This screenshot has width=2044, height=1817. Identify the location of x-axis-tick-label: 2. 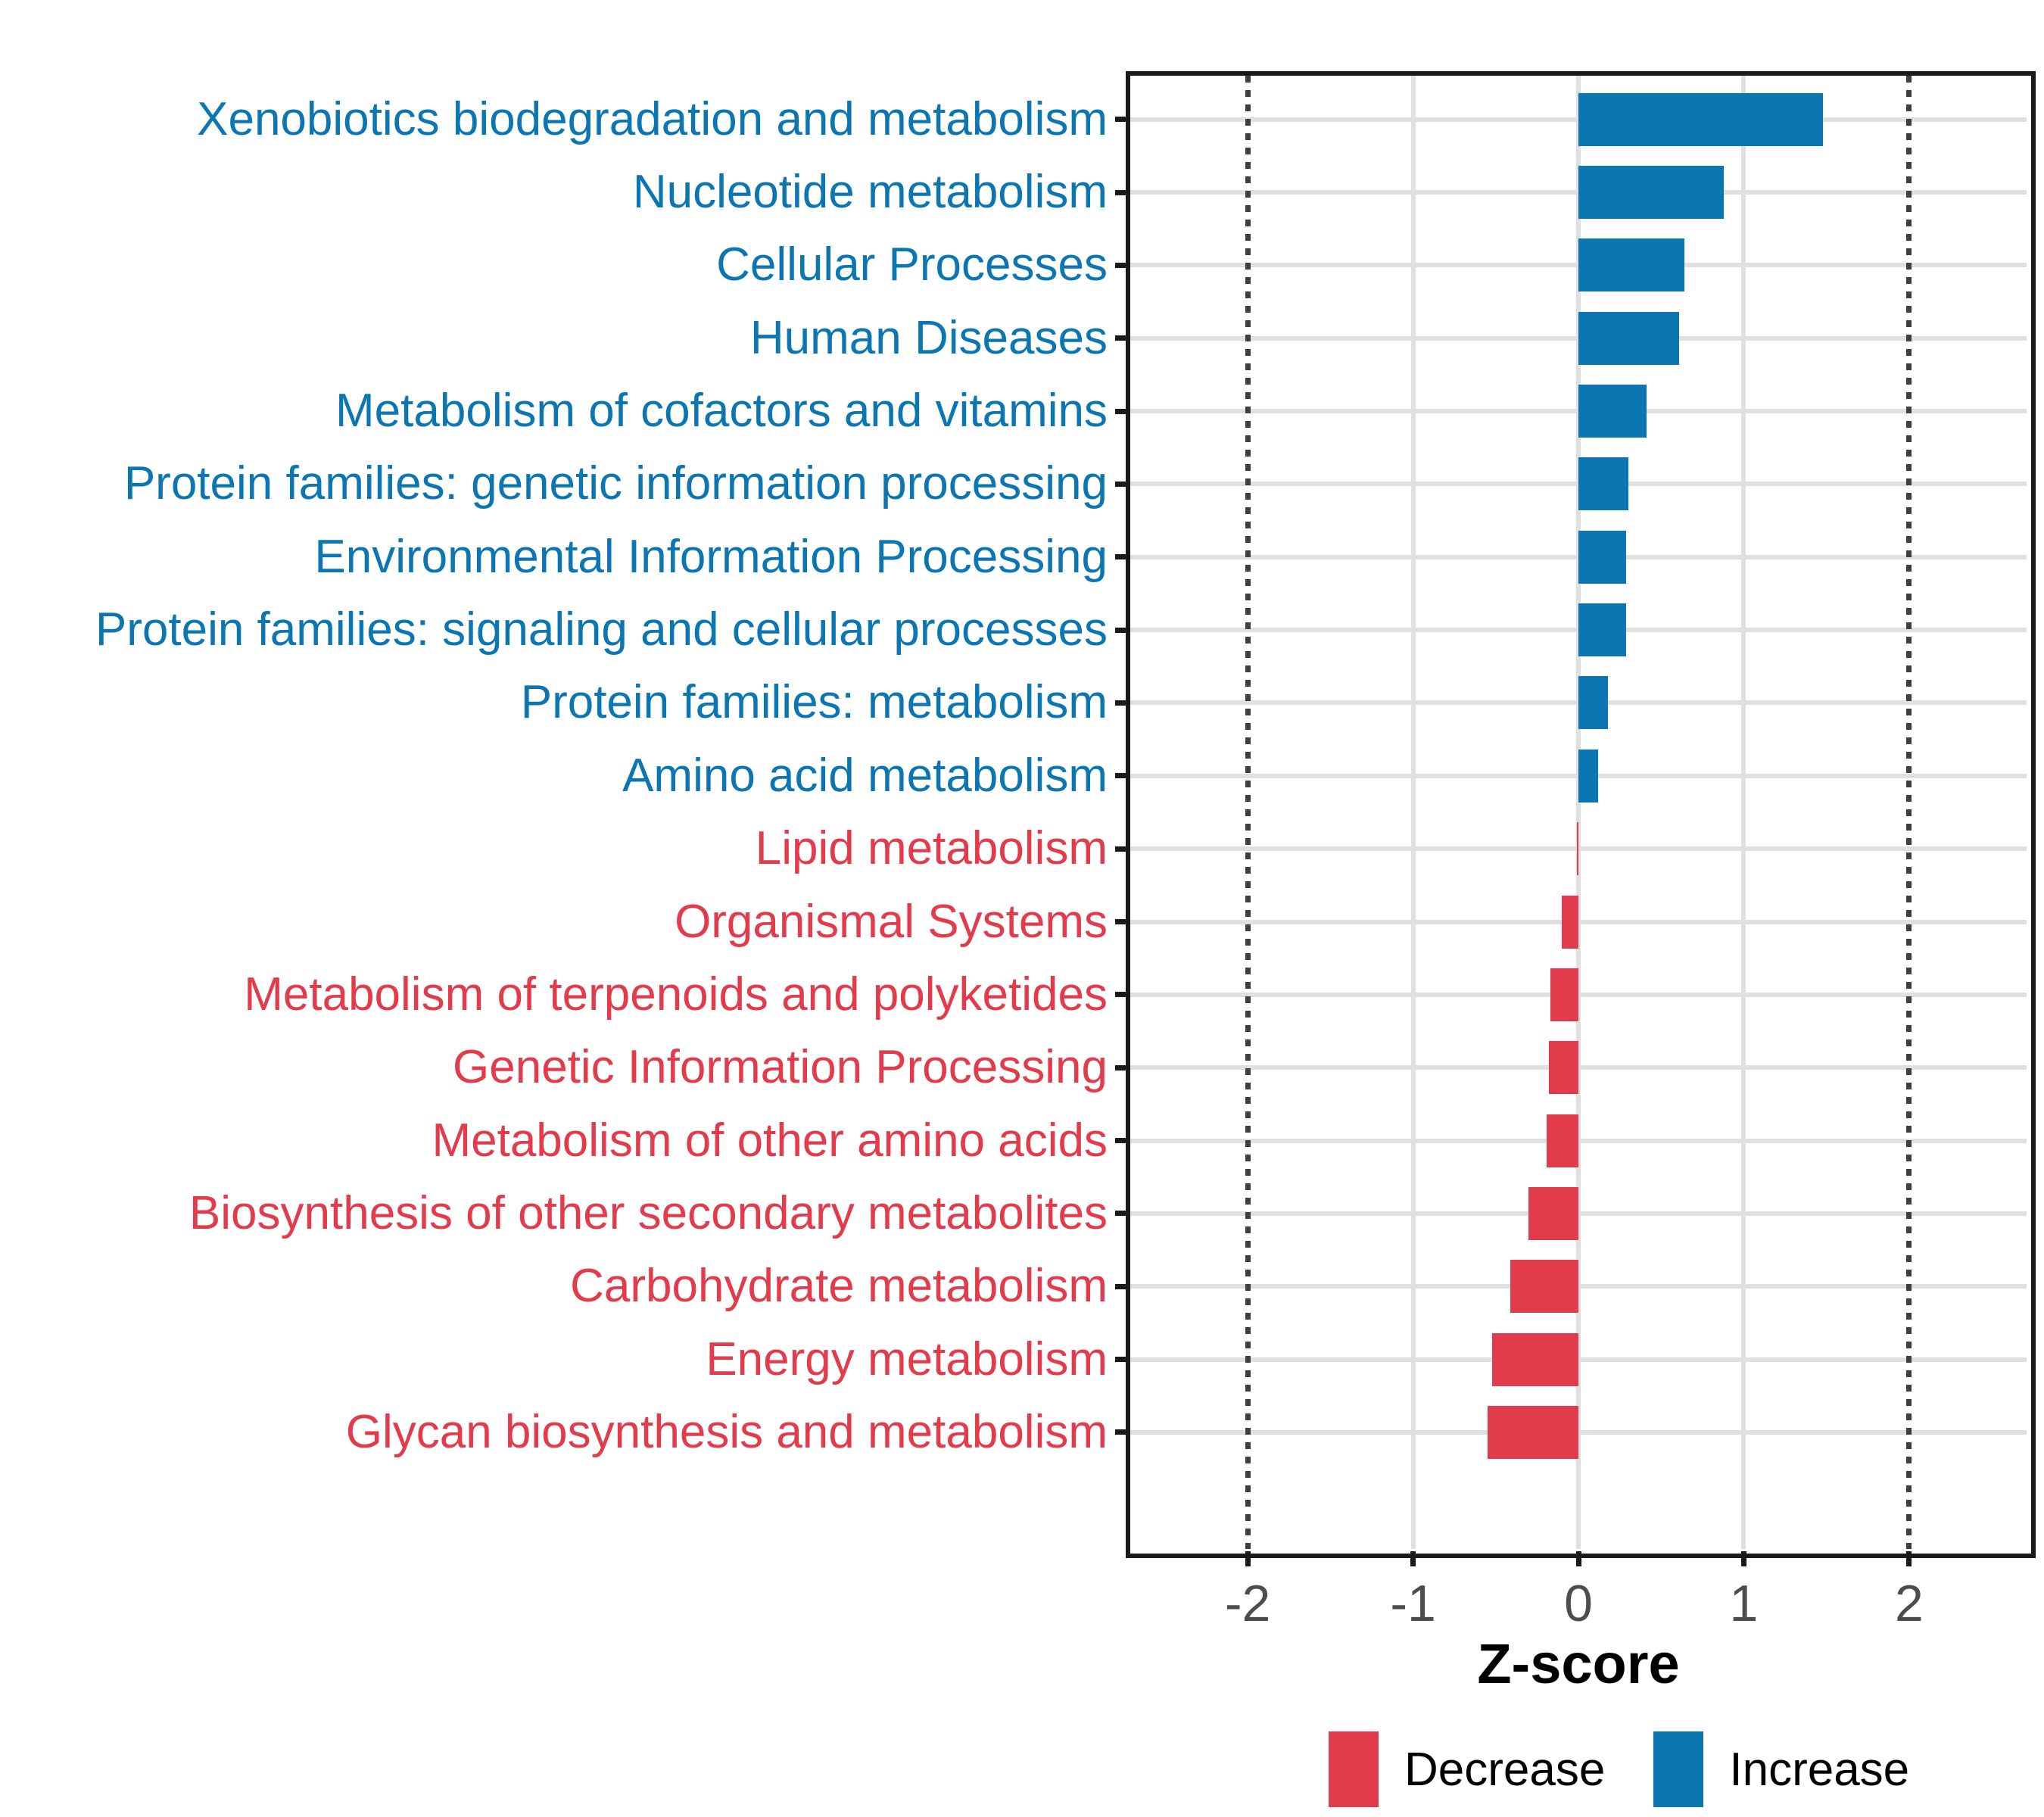
(1909, 1603).